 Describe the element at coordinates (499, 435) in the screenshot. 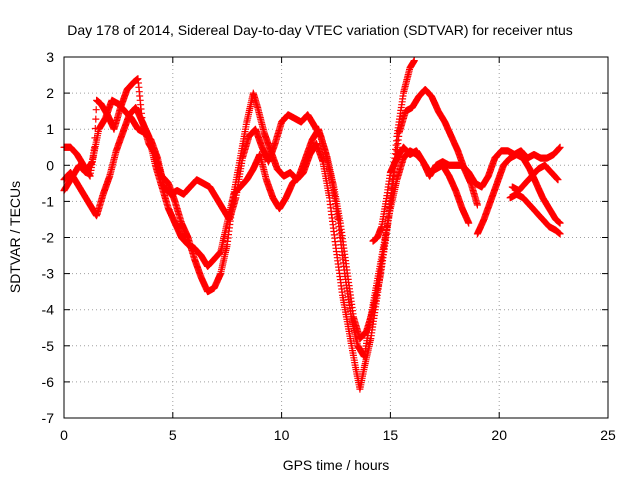

I see `x-tick-label: 20` at that location.